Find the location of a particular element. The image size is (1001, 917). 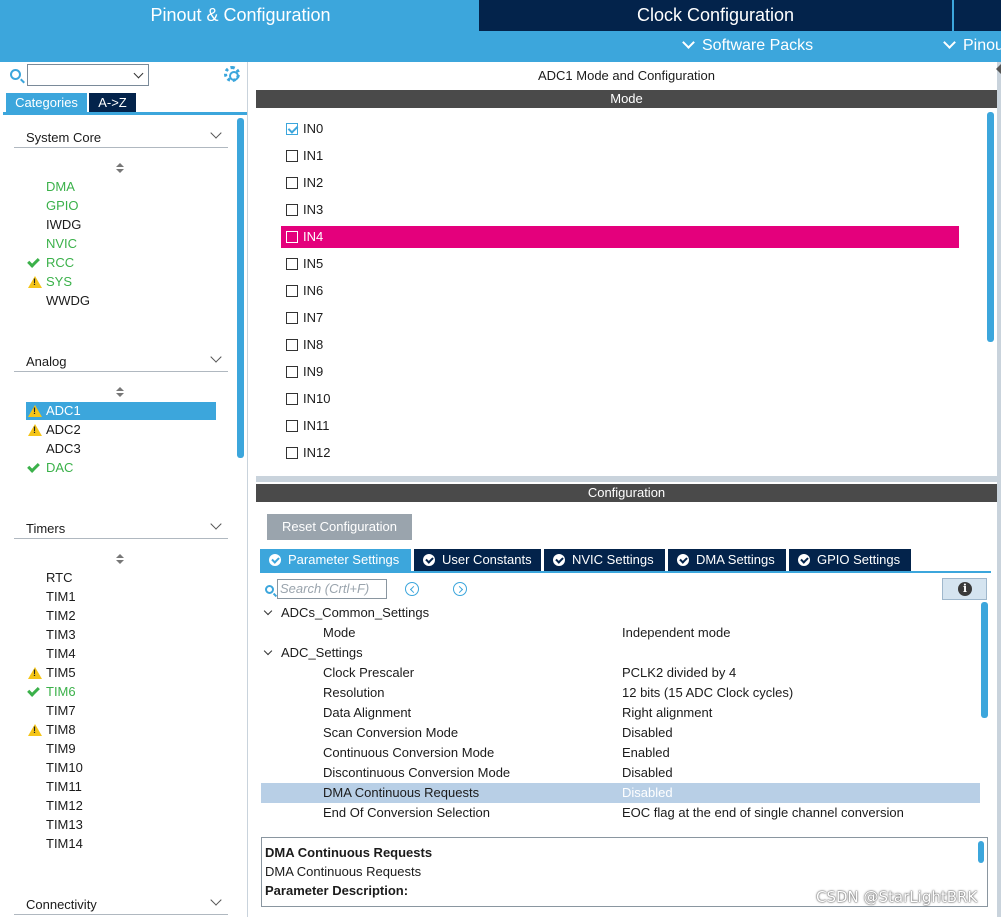

category-search-combo is located at coordinates (88, 75).